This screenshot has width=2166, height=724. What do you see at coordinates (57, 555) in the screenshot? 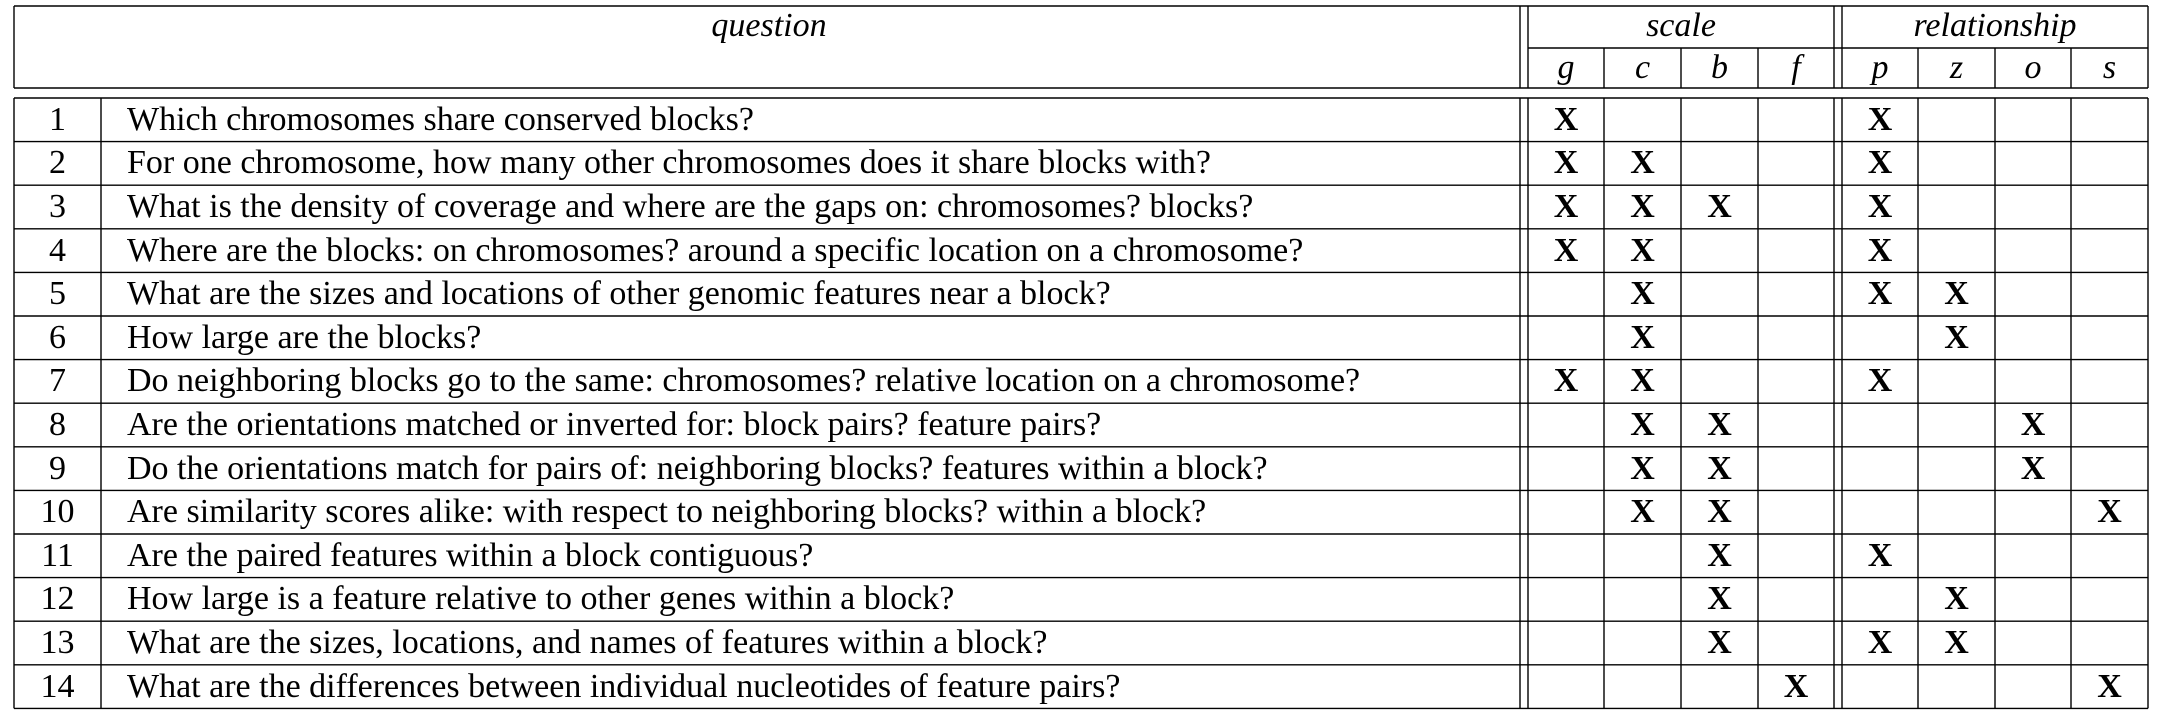
I see `row-number: 11` at bounding box center [57, 555].